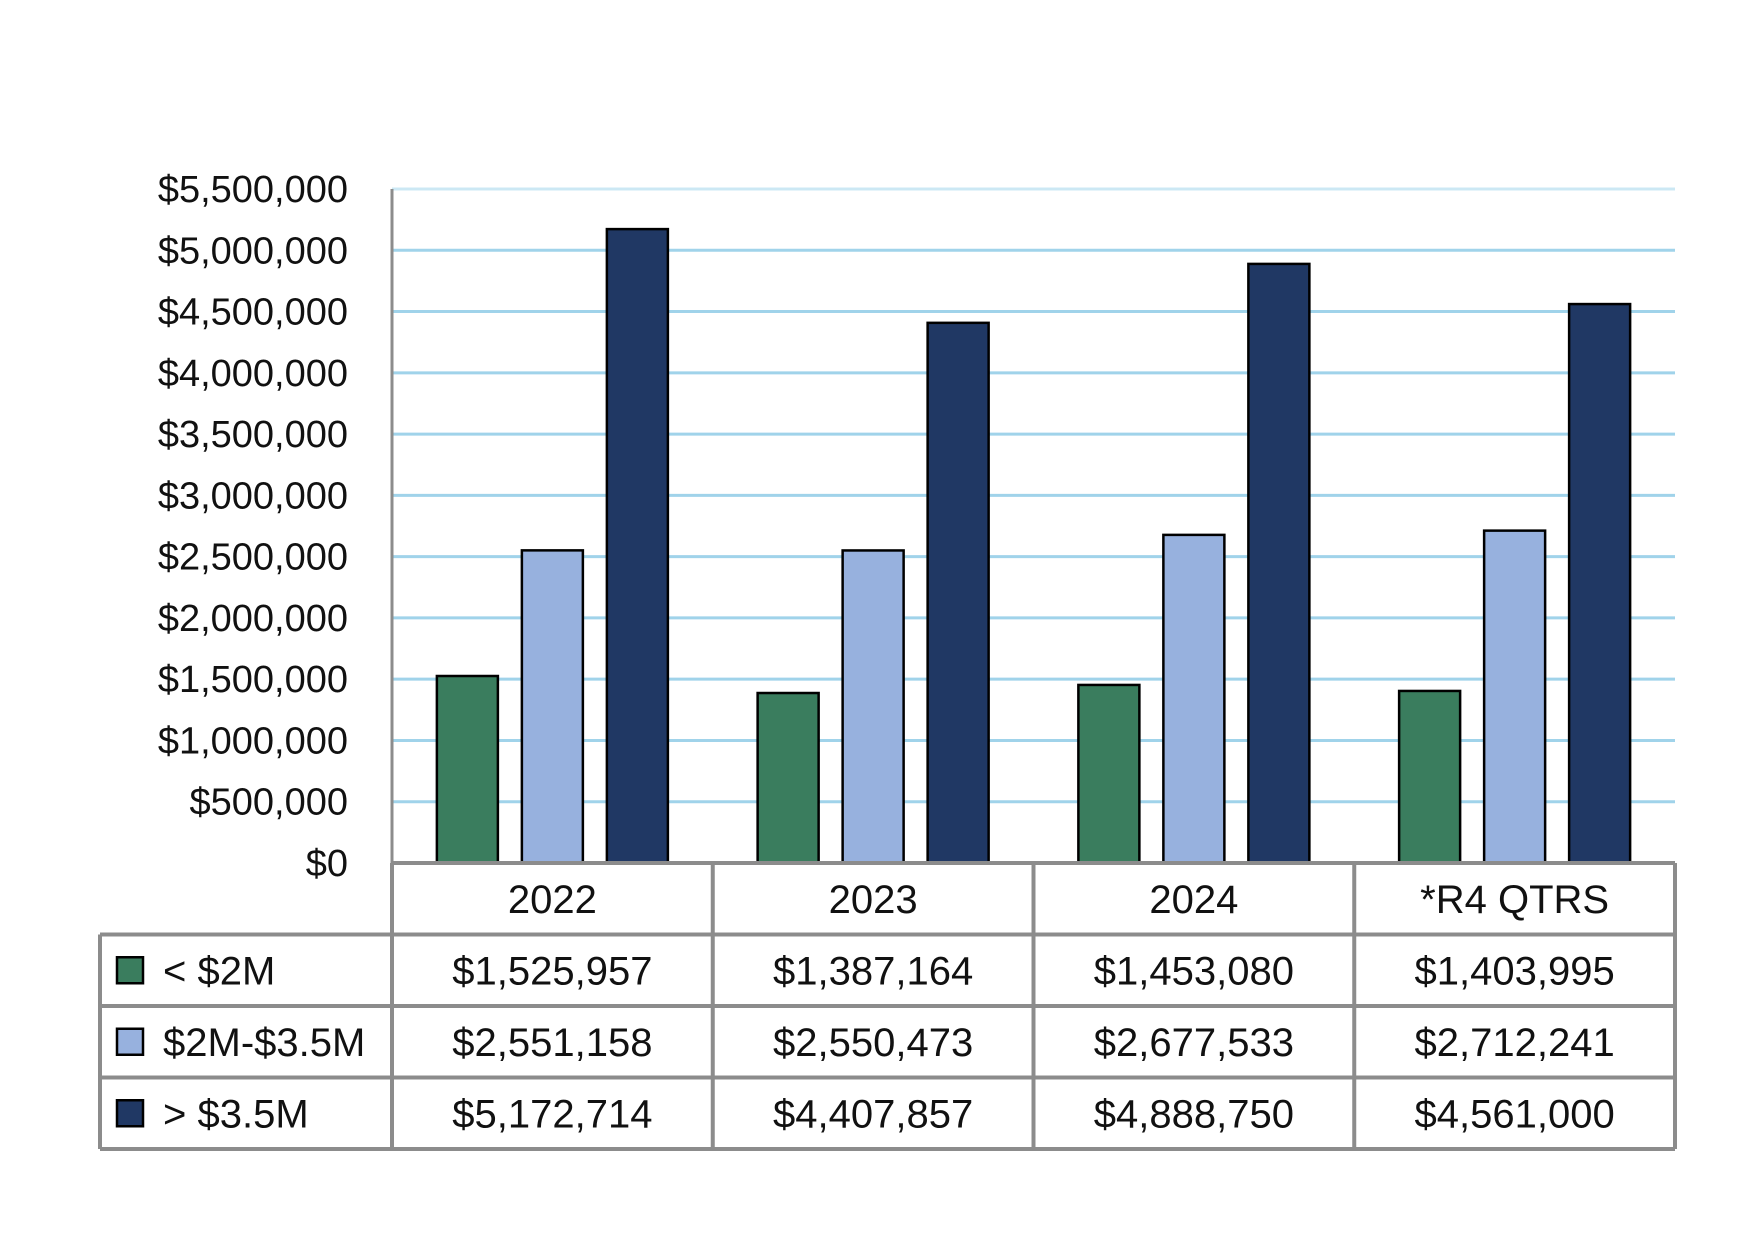  Describe the element at coordinates (873, 971) in the screenshot. I see `data-value-label: $1,387,164` at that location.